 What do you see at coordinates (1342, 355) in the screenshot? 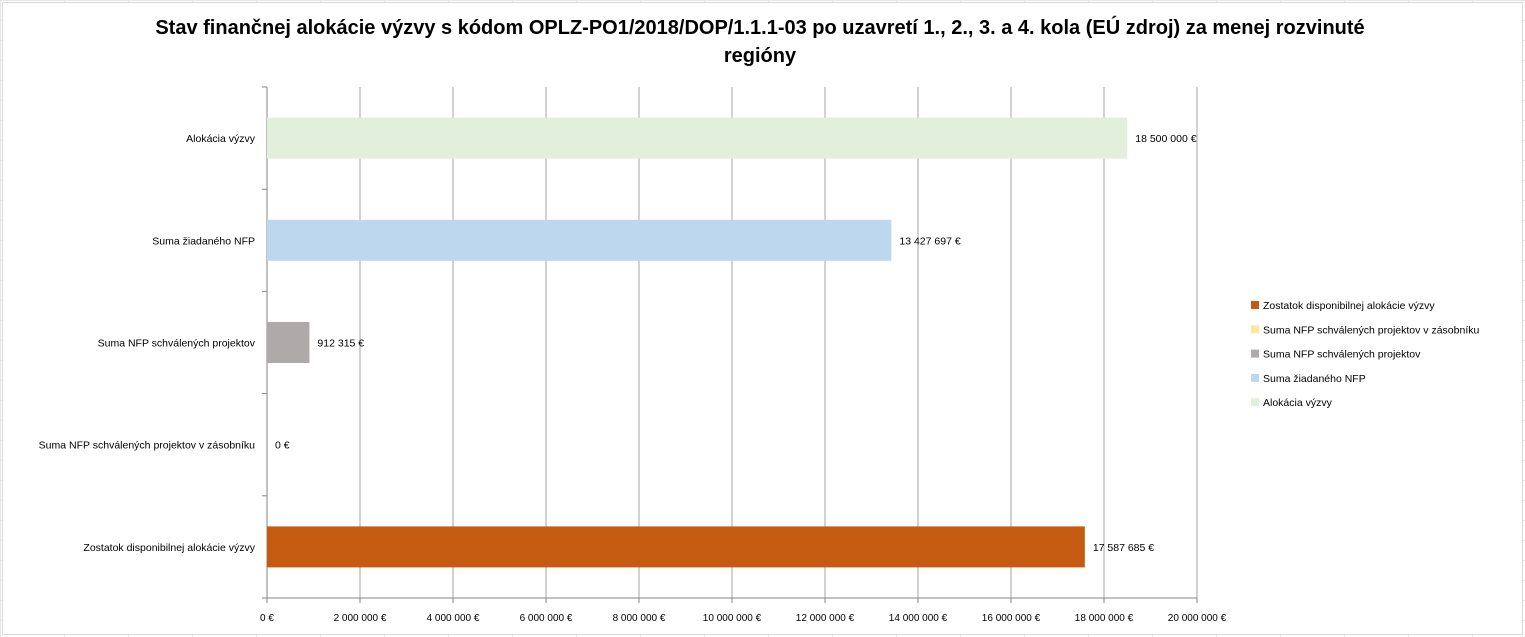
I see `legend-label: Suma NFP schválených projektov` at bounding box center [1342, 355].